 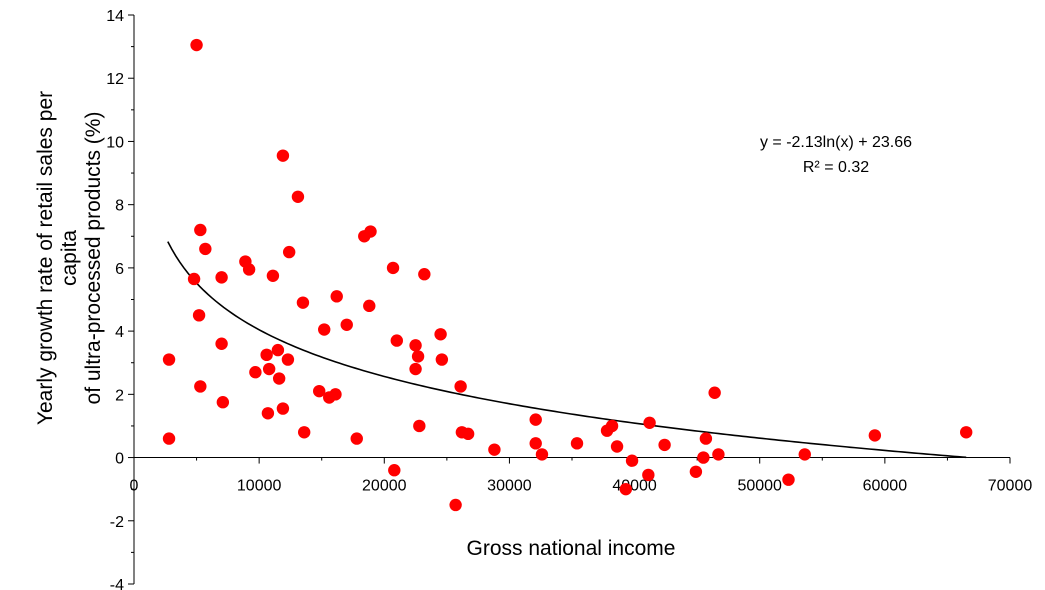 What do you see at coordinates (119, 459) in the screenshot?
I see `y-tick-label: 0` at bounding box center [119, 459].